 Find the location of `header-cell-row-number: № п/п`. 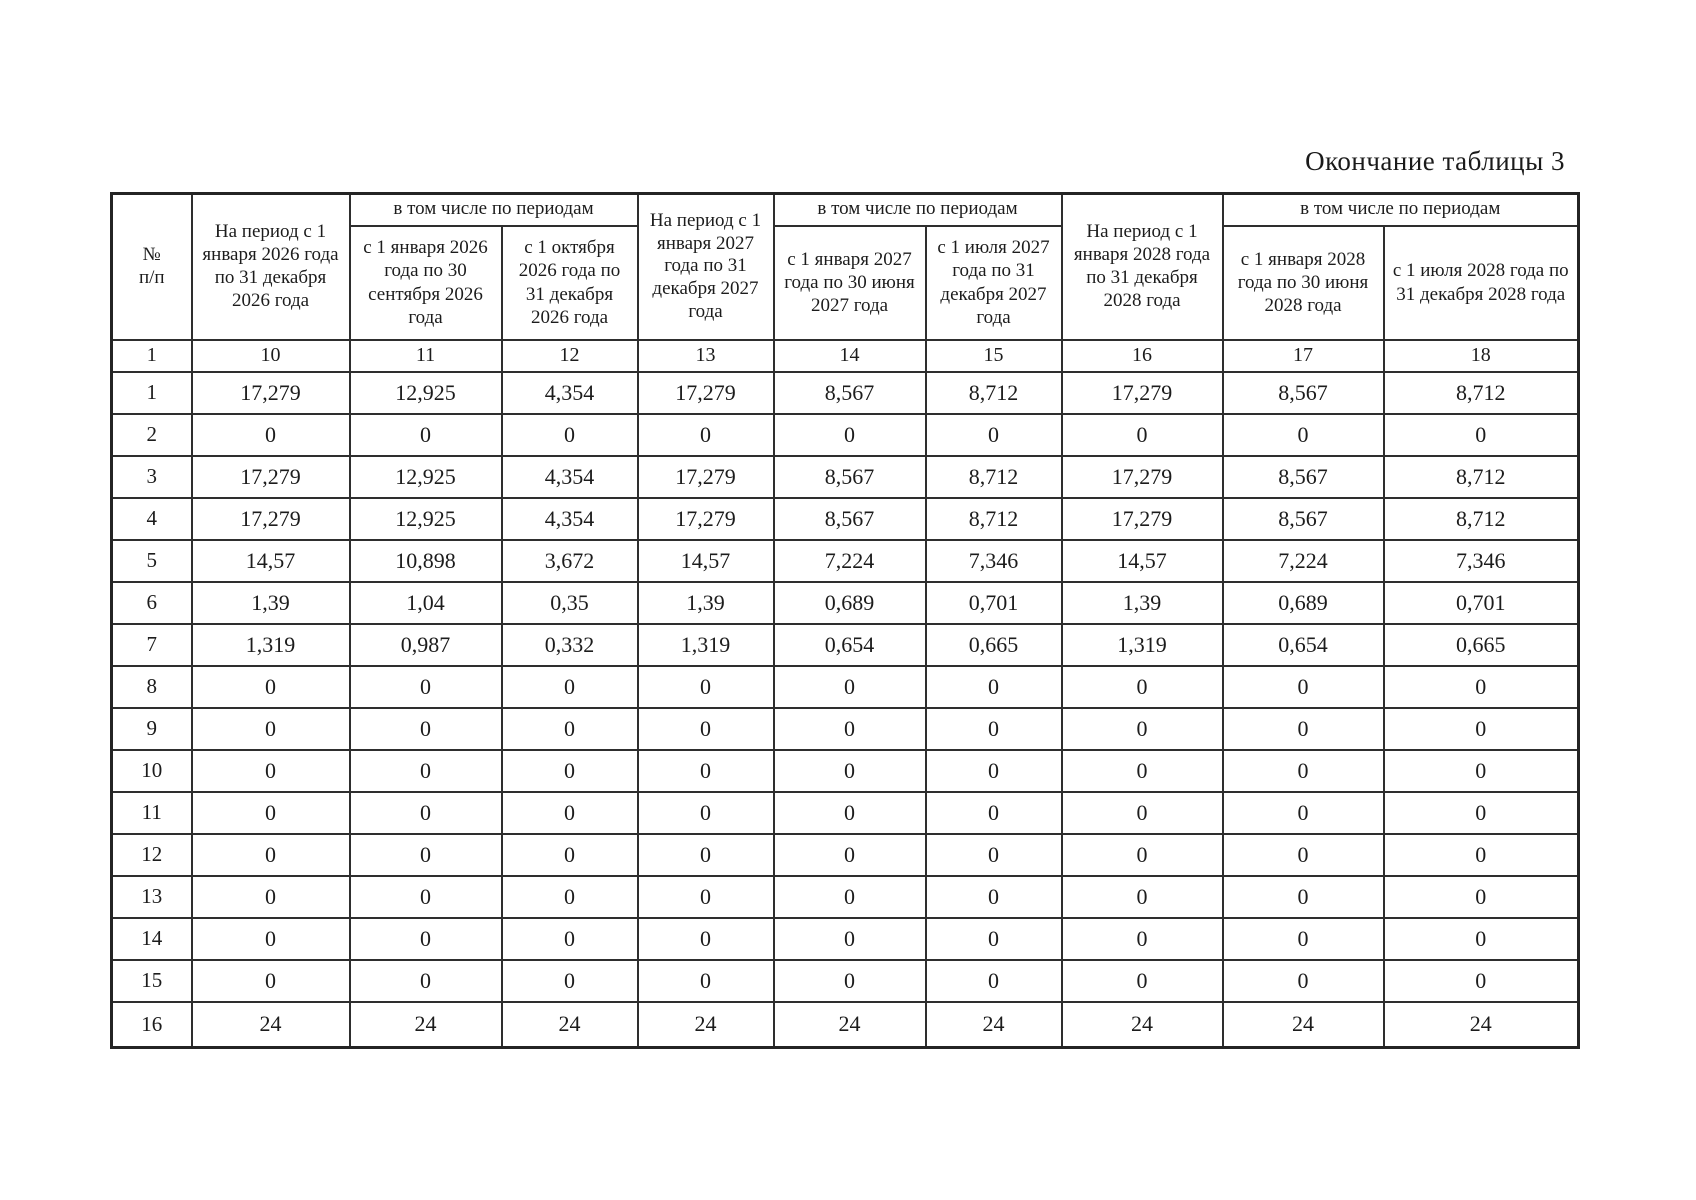

header-cell-row-number: № п/п is located at coordinates (151, 266).